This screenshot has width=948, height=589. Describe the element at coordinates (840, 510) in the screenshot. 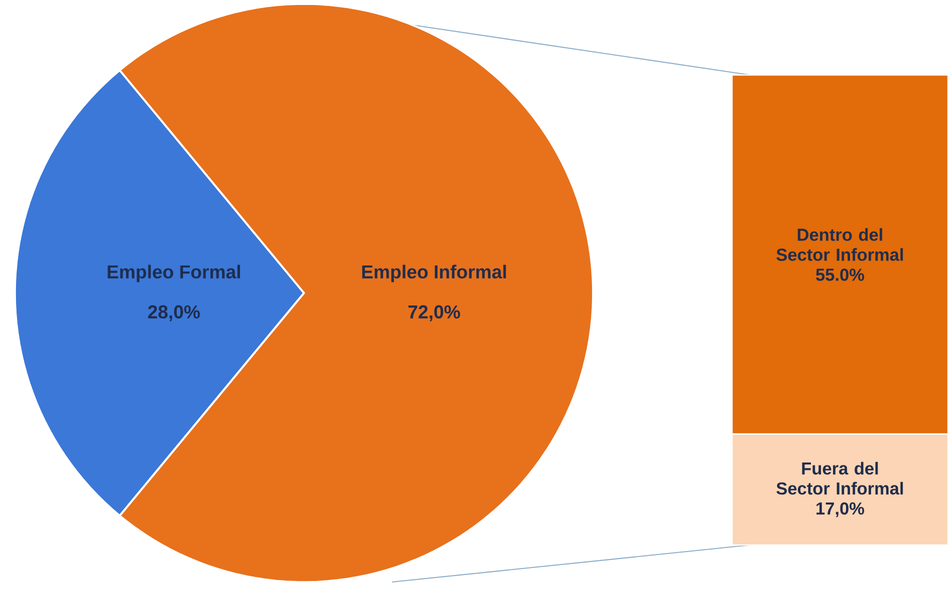

I see `data-label: 17,0%` at that location.